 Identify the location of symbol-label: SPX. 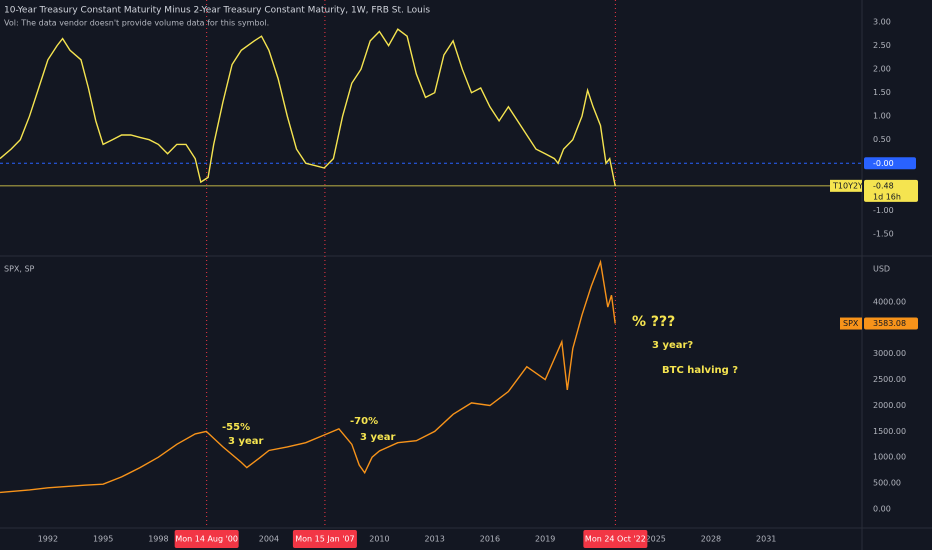
(851, 323).